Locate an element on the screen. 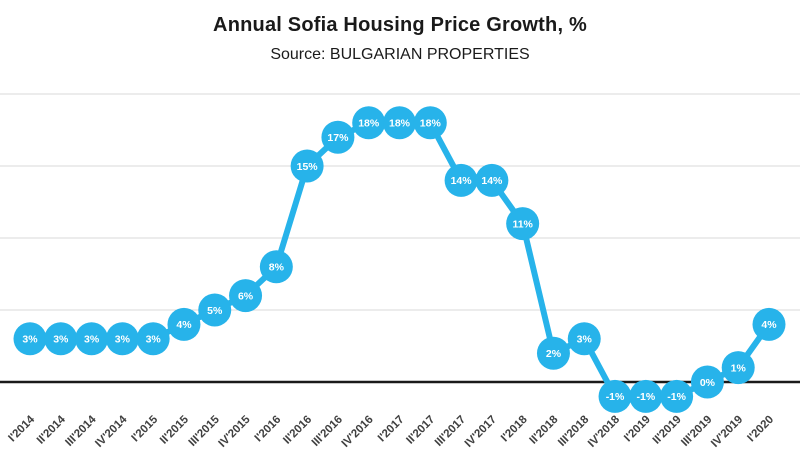  data-point-label: 6% is located at coordinates (246, 296).